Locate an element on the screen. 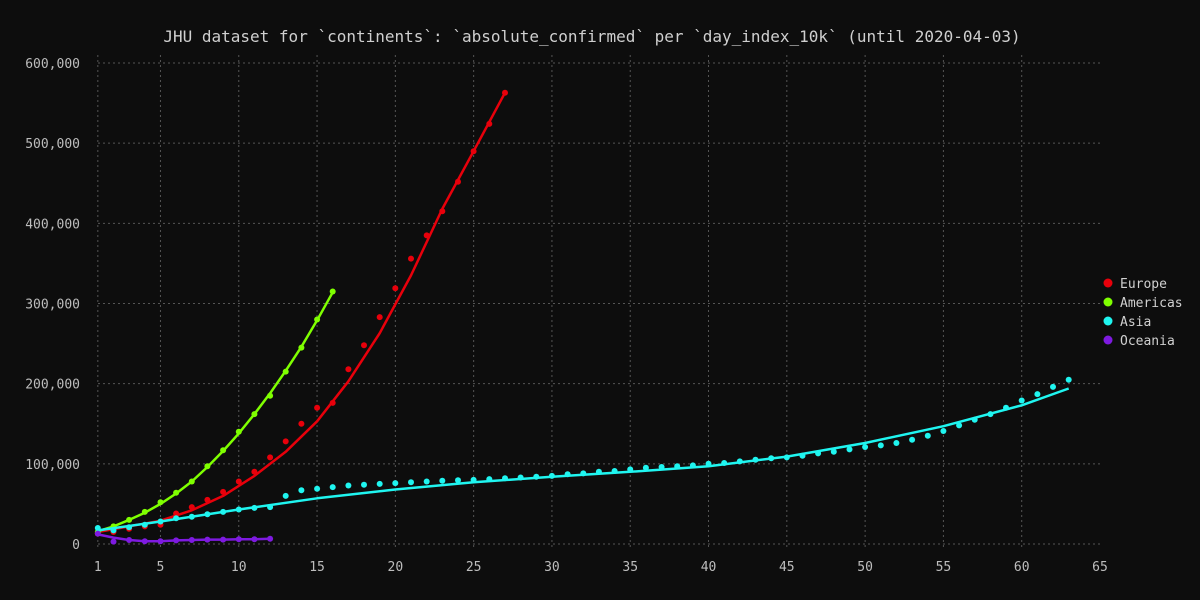  y-tick-label: 300,000 is located at coordinates (52, 305).